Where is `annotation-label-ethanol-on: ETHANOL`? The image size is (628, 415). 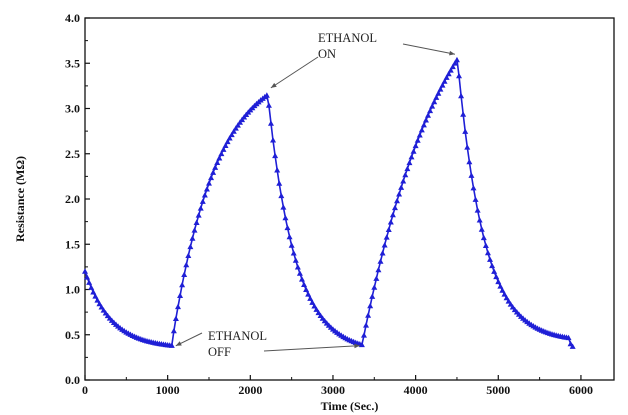 annotation-label-ethanol-on: ETHANOL is located at coordinates (347, 38).